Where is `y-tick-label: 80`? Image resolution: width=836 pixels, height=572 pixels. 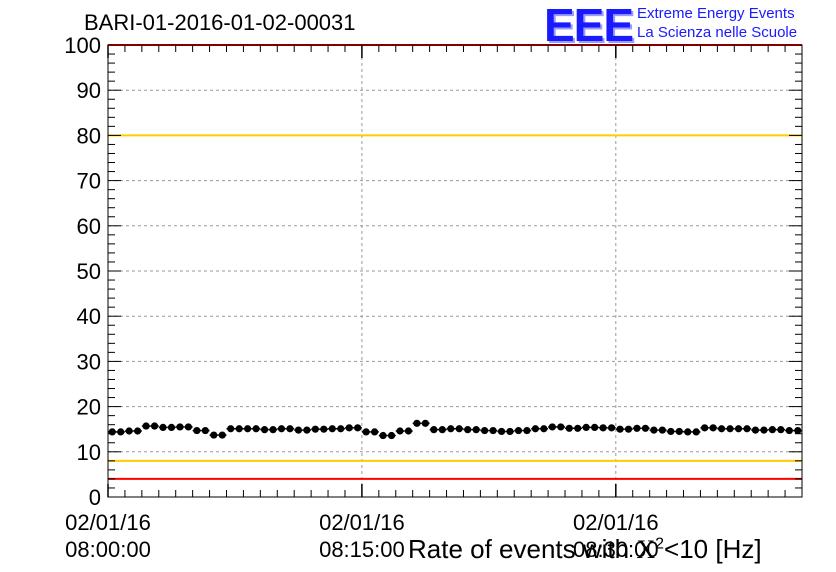 y-tick-label: 80 is located at coordinates (89, 135).